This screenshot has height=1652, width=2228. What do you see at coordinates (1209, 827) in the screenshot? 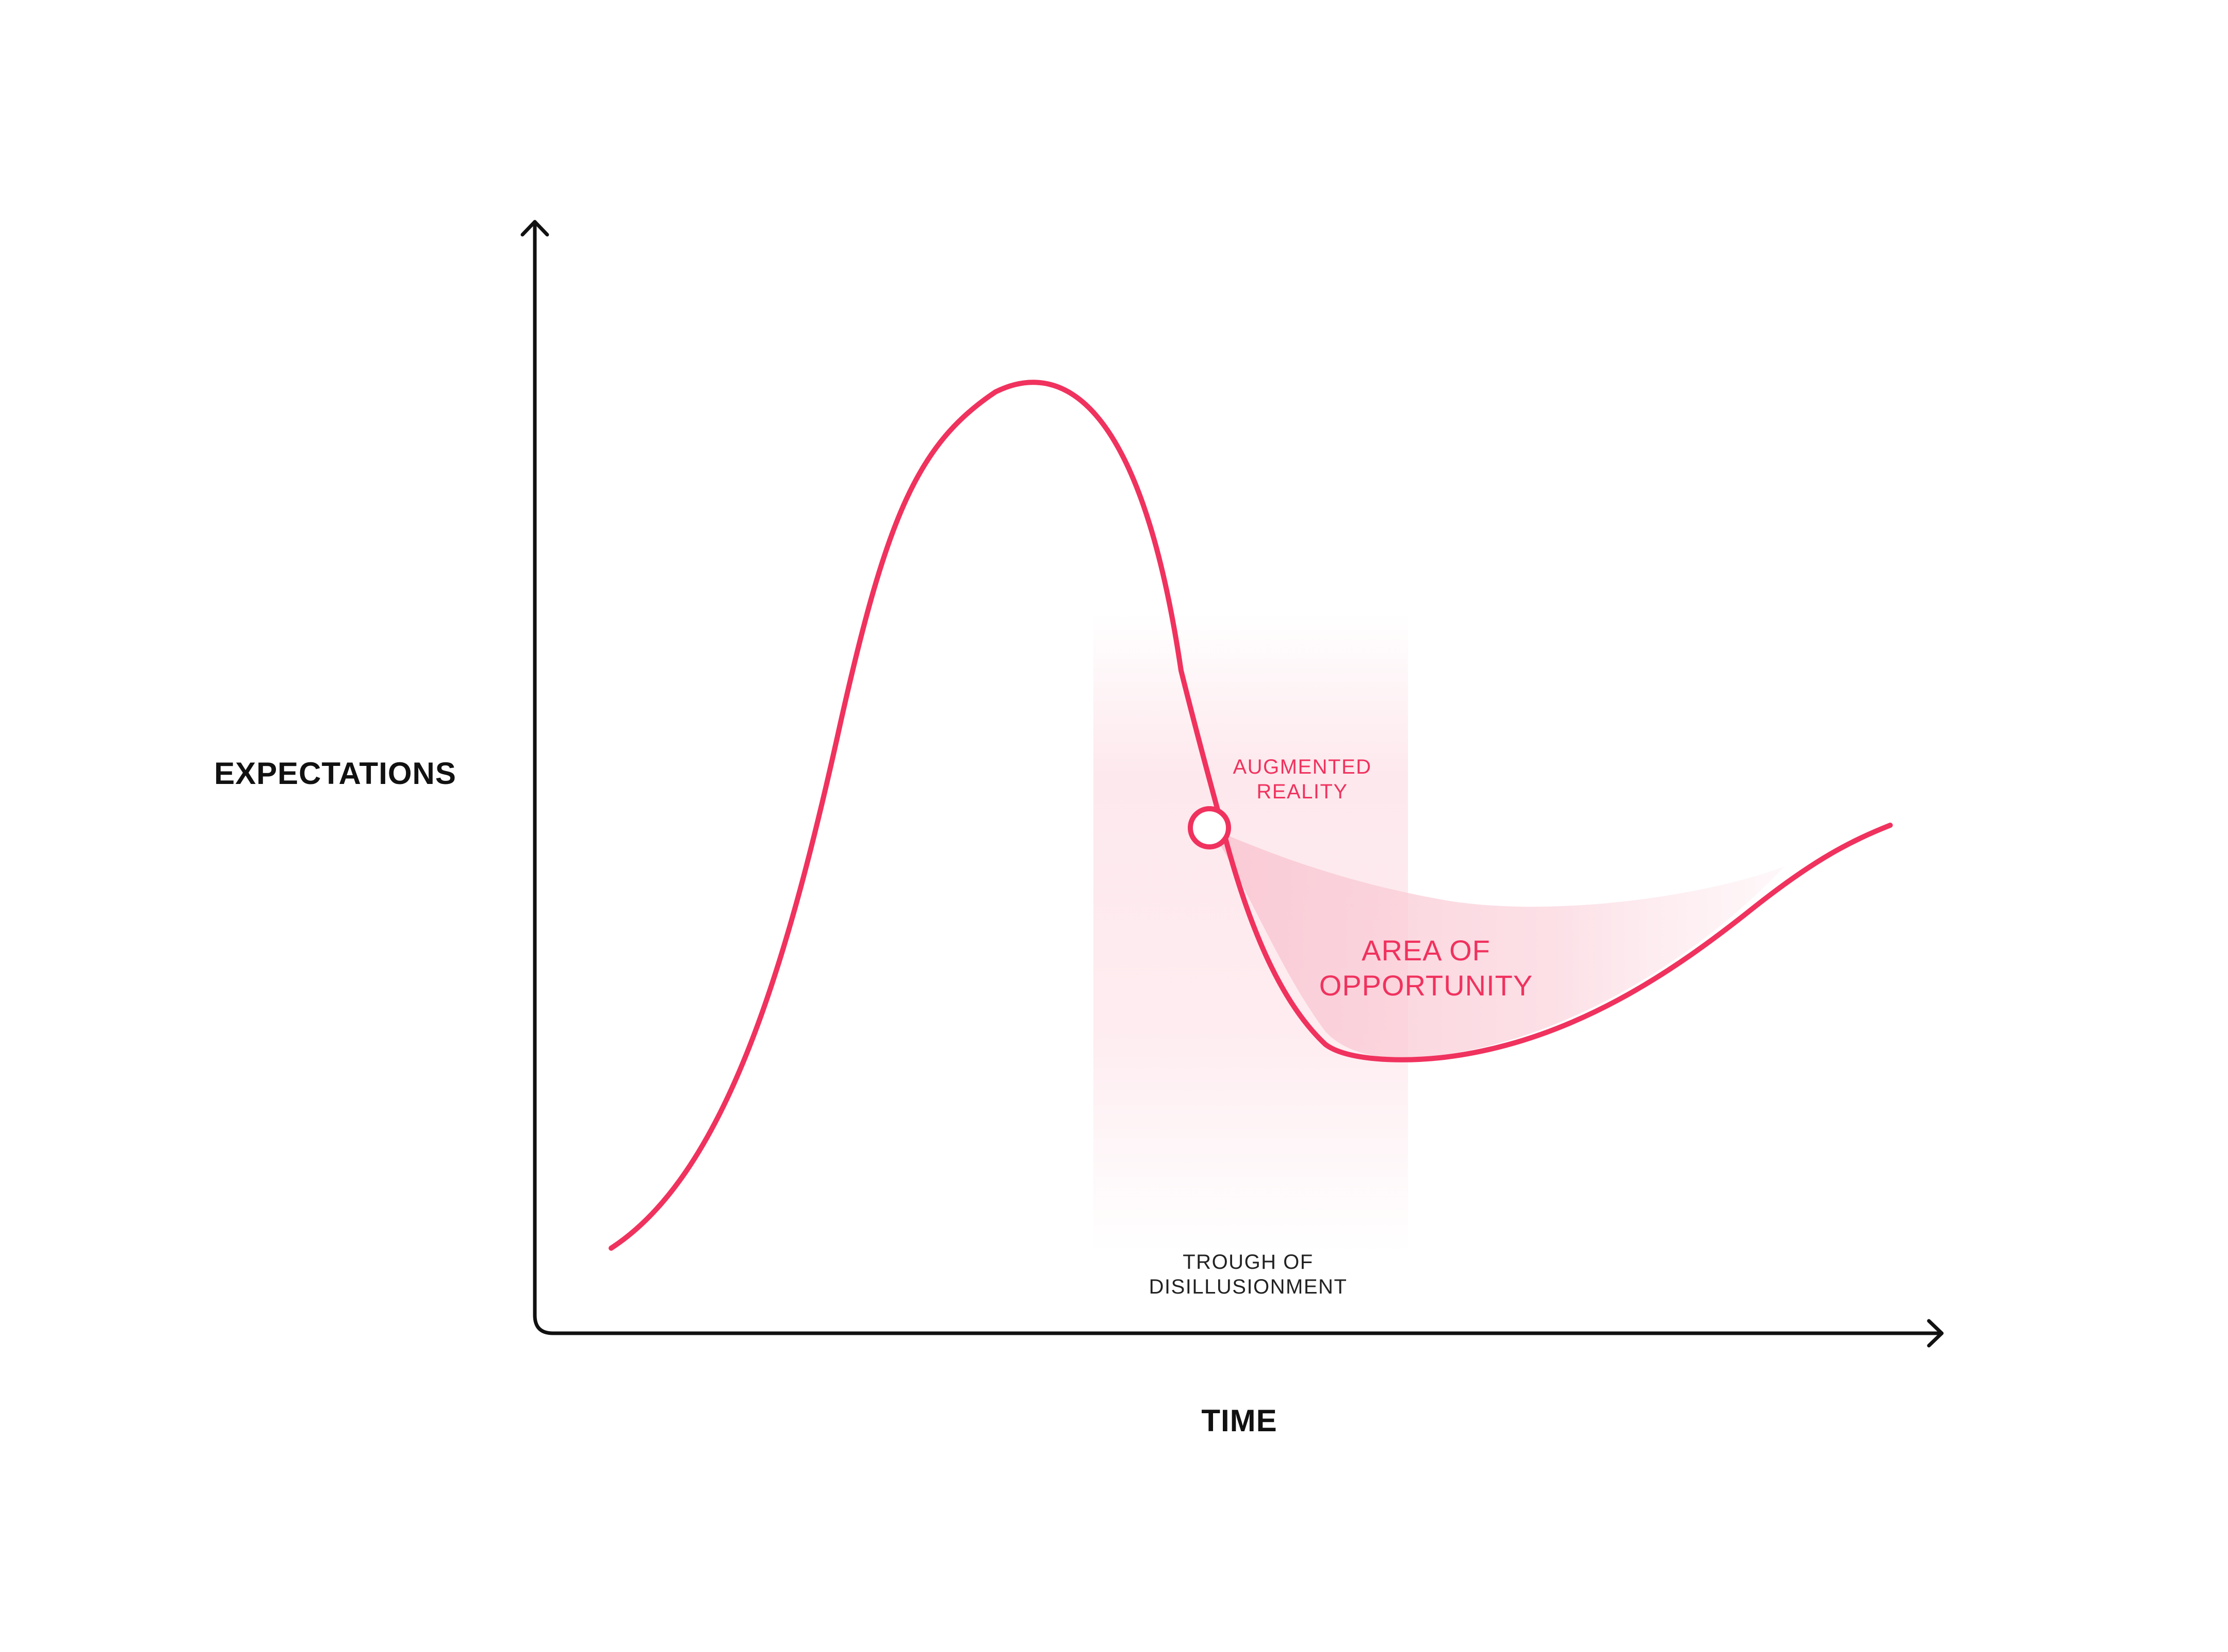
I see `augmented-reality-marker` at bounding box center [1209, 827].